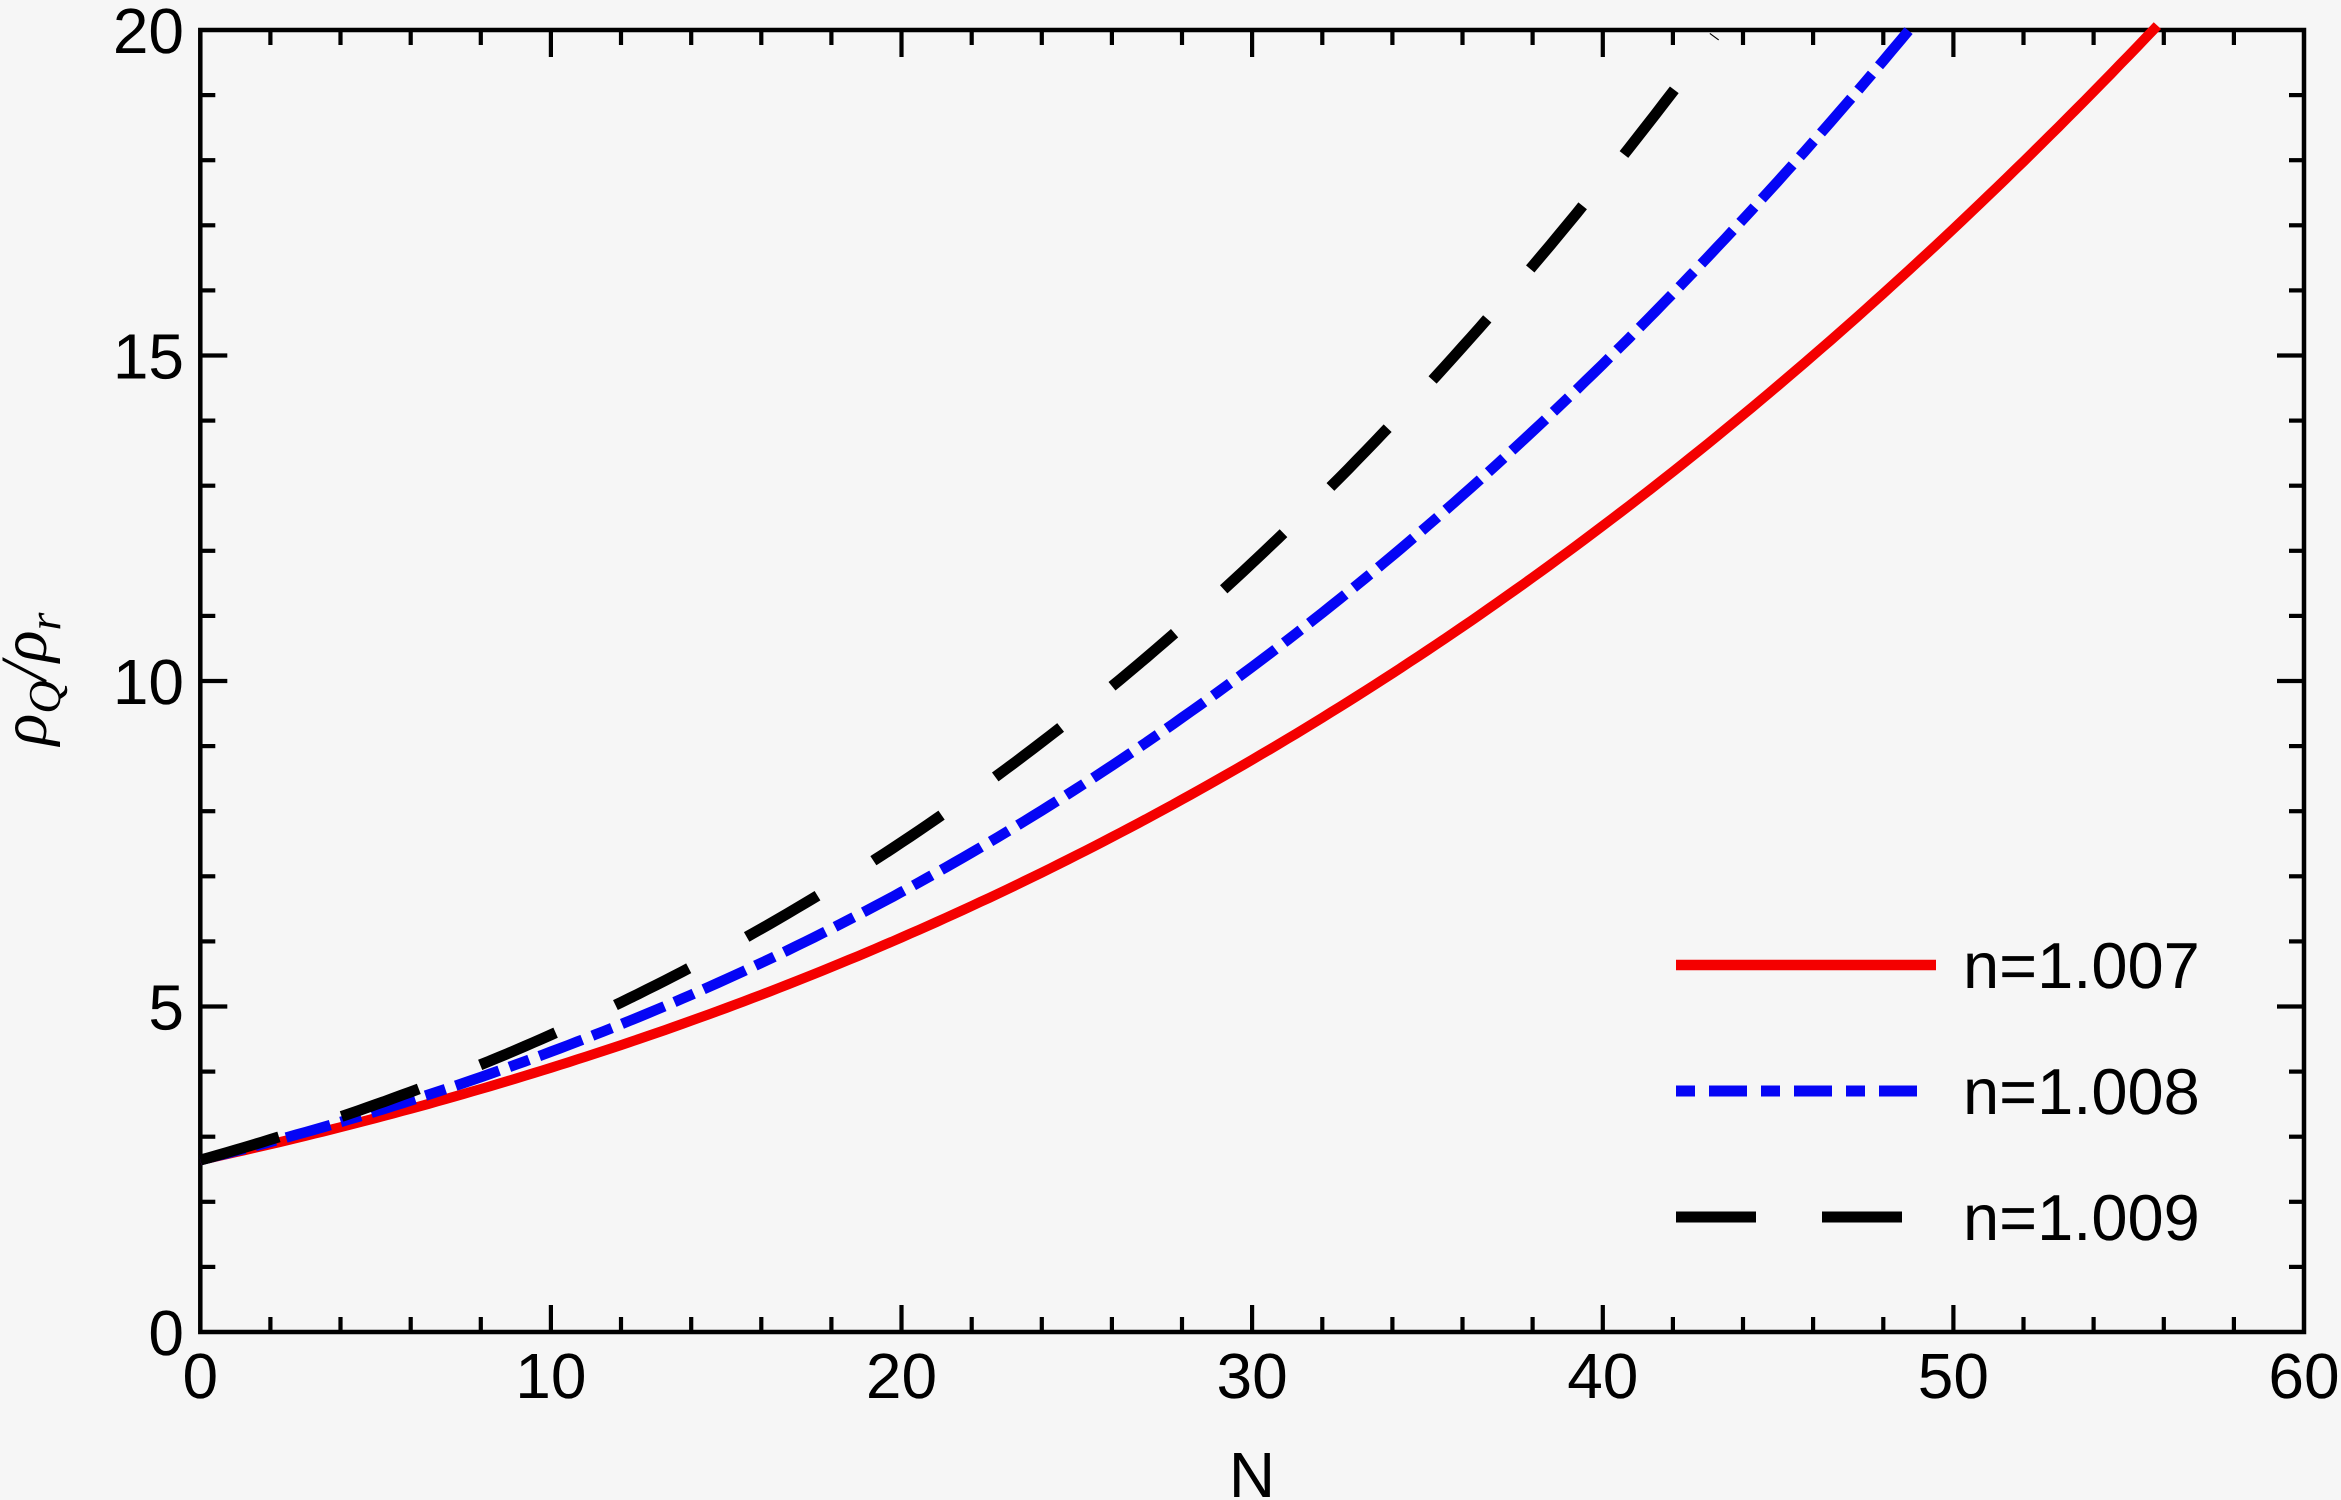  I want to click on svg-text: N, so click(1252, 1469).